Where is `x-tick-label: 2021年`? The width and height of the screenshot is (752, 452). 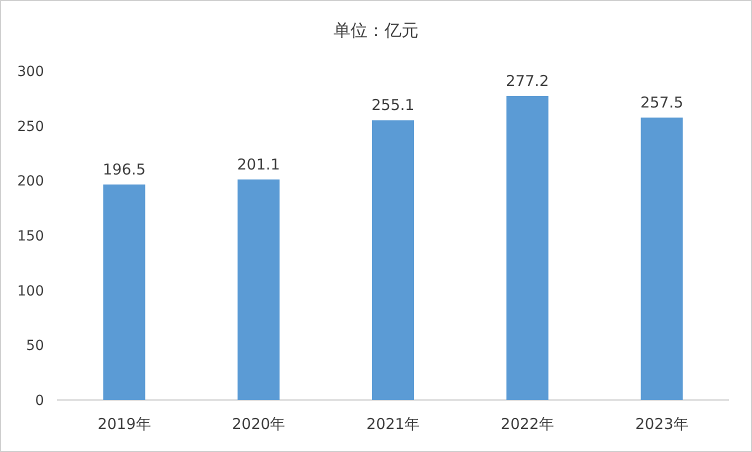 x-tick-label: 2021年 is located at coordinates (393, 424).